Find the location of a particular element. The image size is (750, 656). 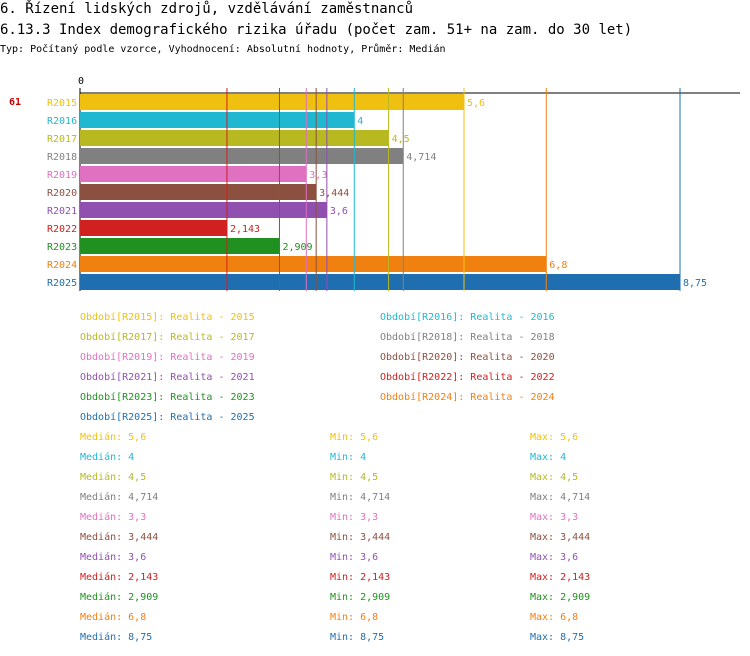

median-value: Medián: 3,444 is located at coordinates (119, 537).